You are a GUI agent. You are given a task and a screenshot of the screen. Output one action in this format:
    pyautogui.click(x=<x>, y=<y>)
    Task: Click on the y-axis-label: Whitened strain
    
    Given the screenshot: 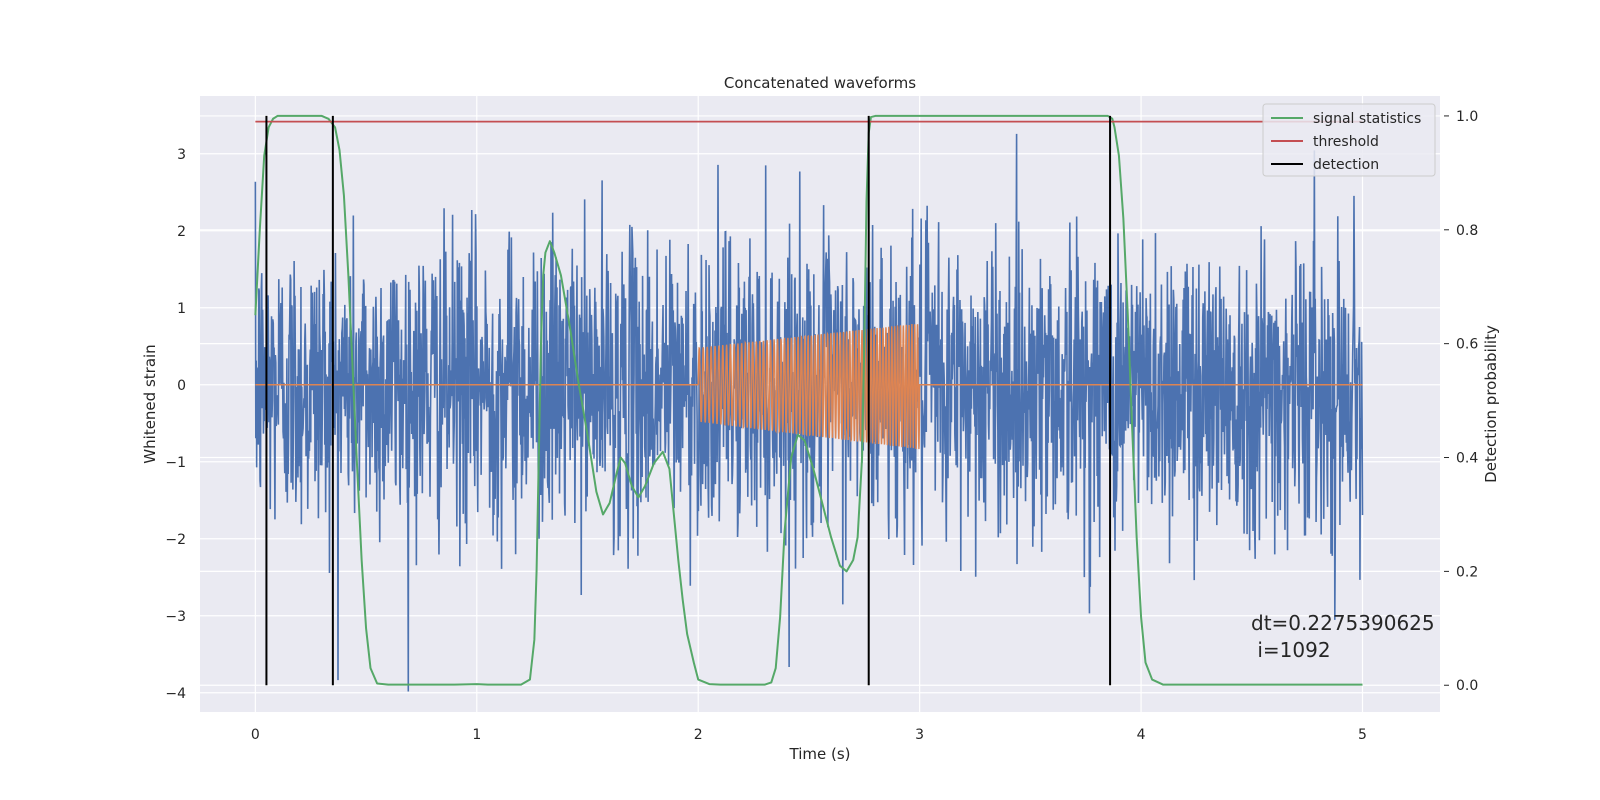 What is the action you would take?
    pyautogui.click(x=150, y=403)
    